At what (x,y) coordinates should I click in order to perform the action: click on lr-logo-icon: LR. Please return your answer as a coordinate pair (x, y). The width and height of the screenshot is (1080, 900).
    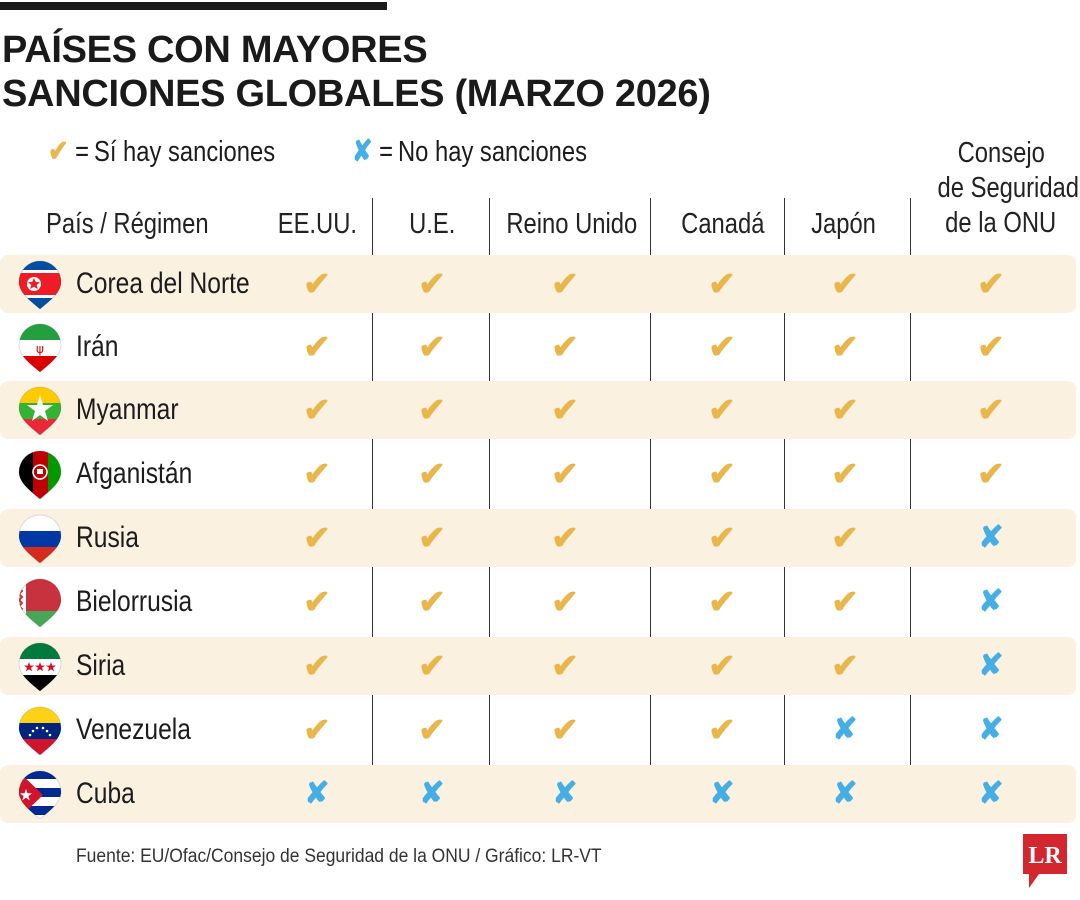
    Looking at the image, I should click on (1045, 861).